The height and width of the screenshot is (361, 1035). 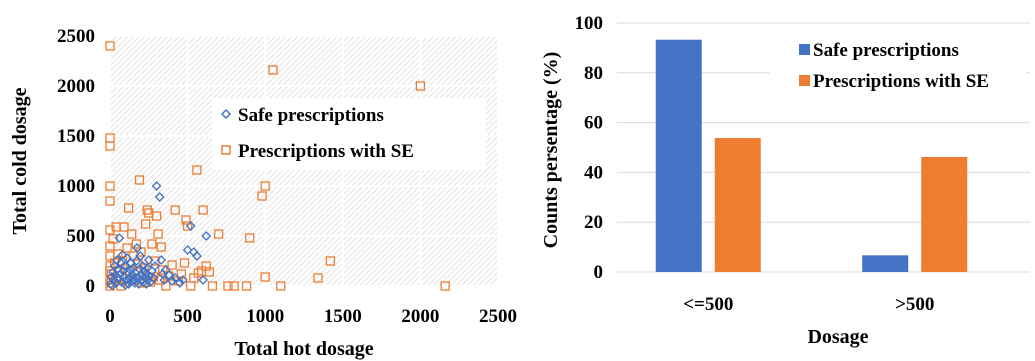 What do you see at coordinates (20, 160) in the screenshot?
I see `scatter-y-axis-label: Total cold dosage` at bounding box center [20, 160].